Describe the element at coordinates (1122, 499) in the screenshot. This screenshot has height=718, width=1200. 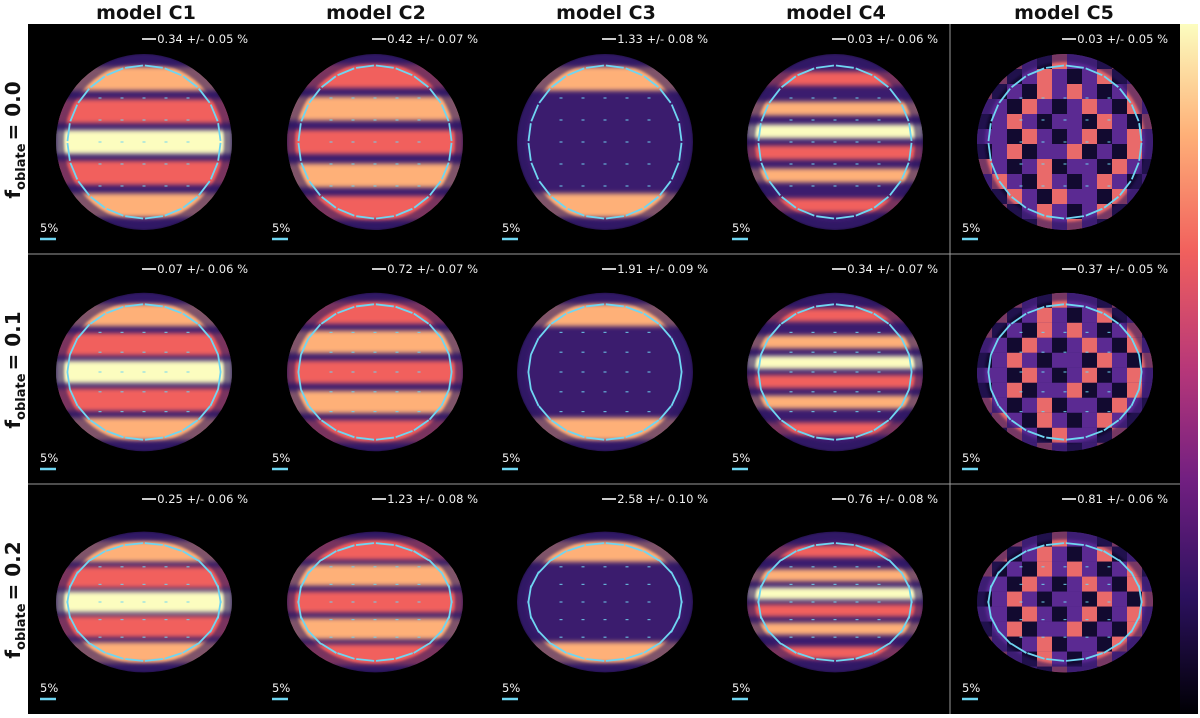
I see `polarization-value: 0.81 +/- 0.06 %` at that location.